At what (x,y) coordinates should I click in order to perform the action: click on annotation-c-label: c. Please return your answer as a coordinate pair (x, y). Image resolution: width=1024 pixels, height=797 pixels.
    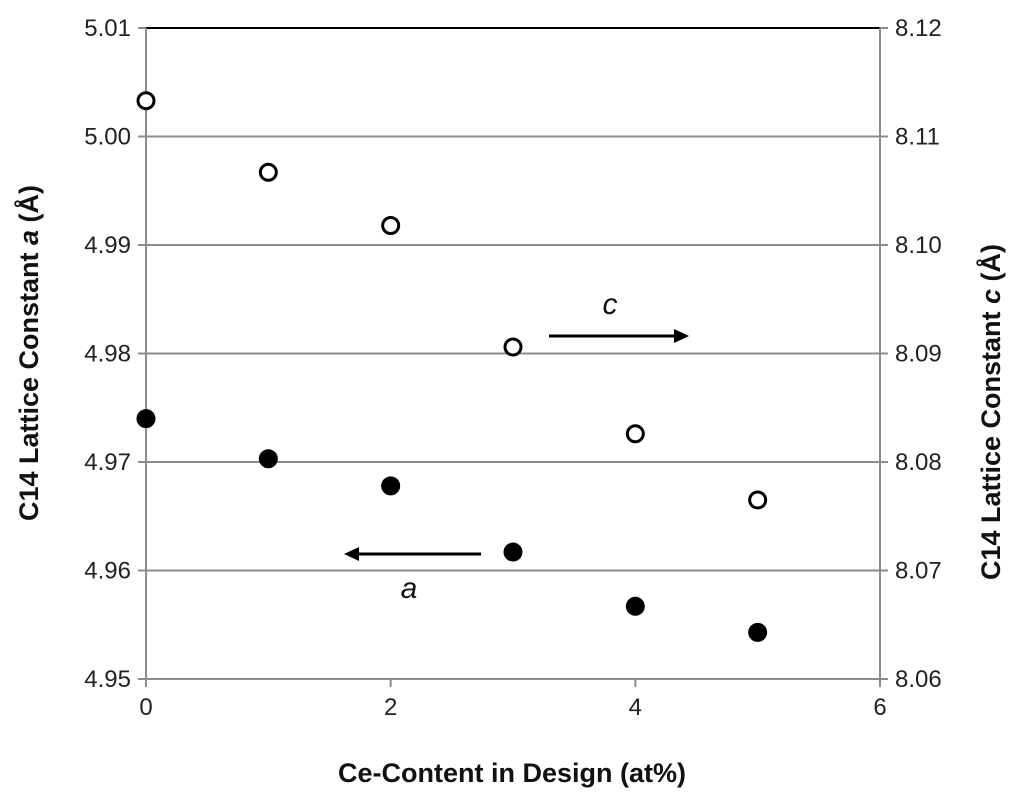
    Looking at the image, I should click on (610, 304).